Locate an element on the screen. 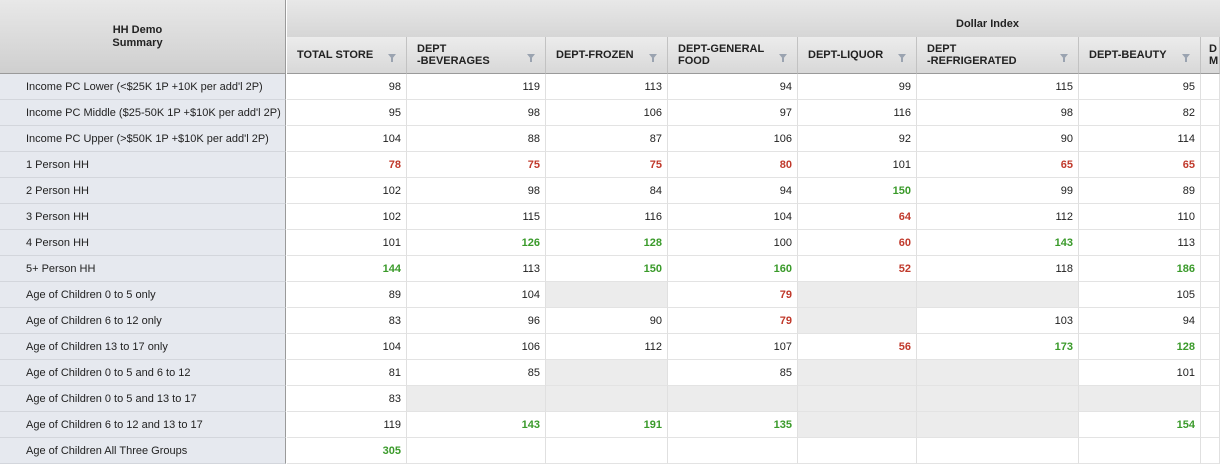  table-cell: 56 is located at coordinates (857, 347).